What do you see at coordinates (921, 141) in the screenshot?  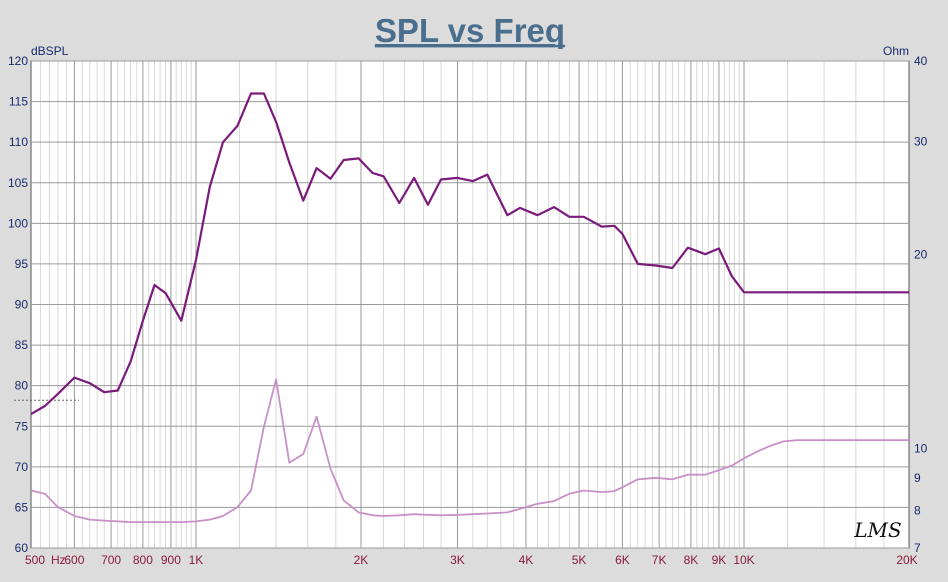 I see `right-tick-label: 30` at bounding box center [921, 141].